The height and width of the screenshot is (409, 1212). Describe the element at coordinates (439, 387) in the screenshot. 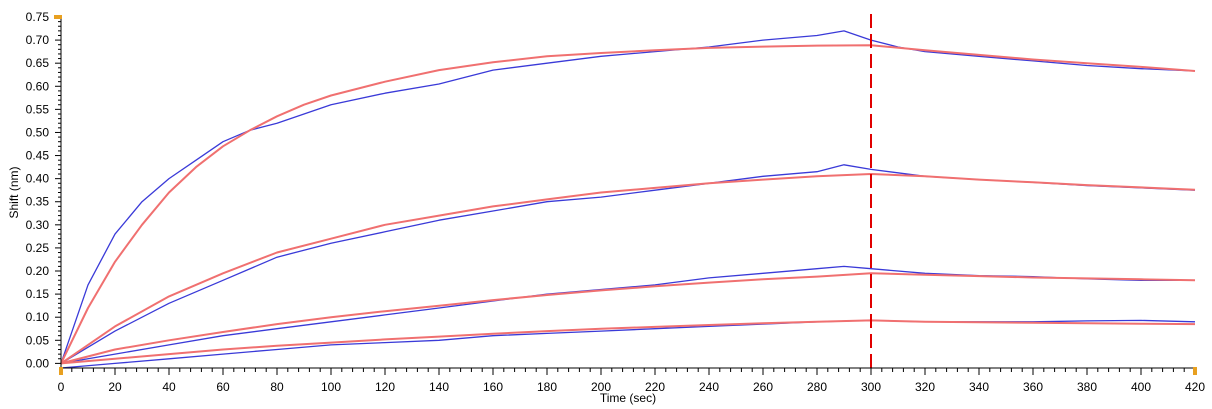

I see `x-tick-label: 140` at that location.